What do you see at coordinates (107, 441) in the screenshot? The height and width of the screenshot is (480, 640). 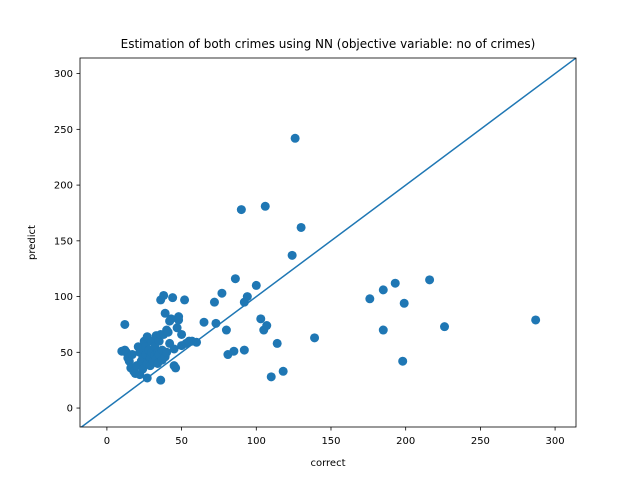 I see `x-tick-label: 0` at bounding box center [107, 441].